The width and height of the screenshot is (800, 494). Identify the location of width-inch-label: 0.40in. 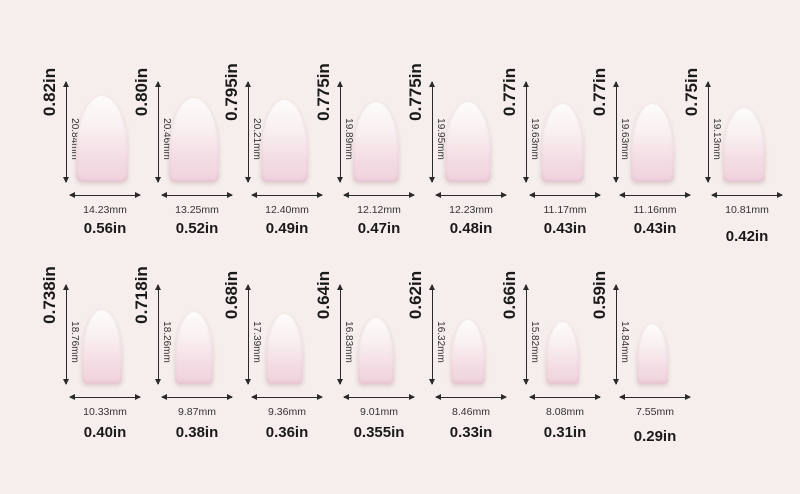
(105, 432).